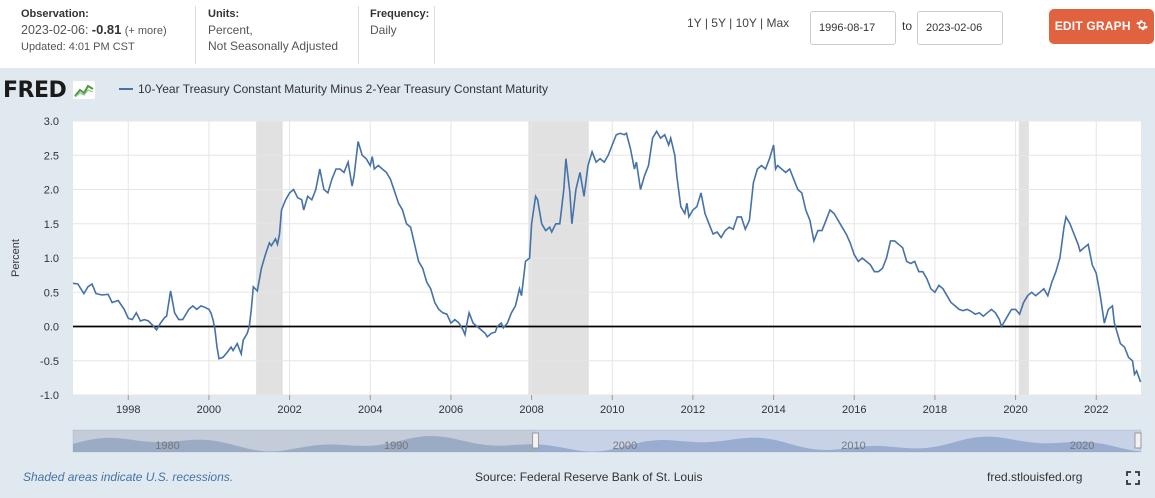 This screenshot has width=1155, height=498. What do you see at coordinates (51, 293) in the screenshot?
I see `y-tick-label: 0.5` at bounding box center [51, 293].